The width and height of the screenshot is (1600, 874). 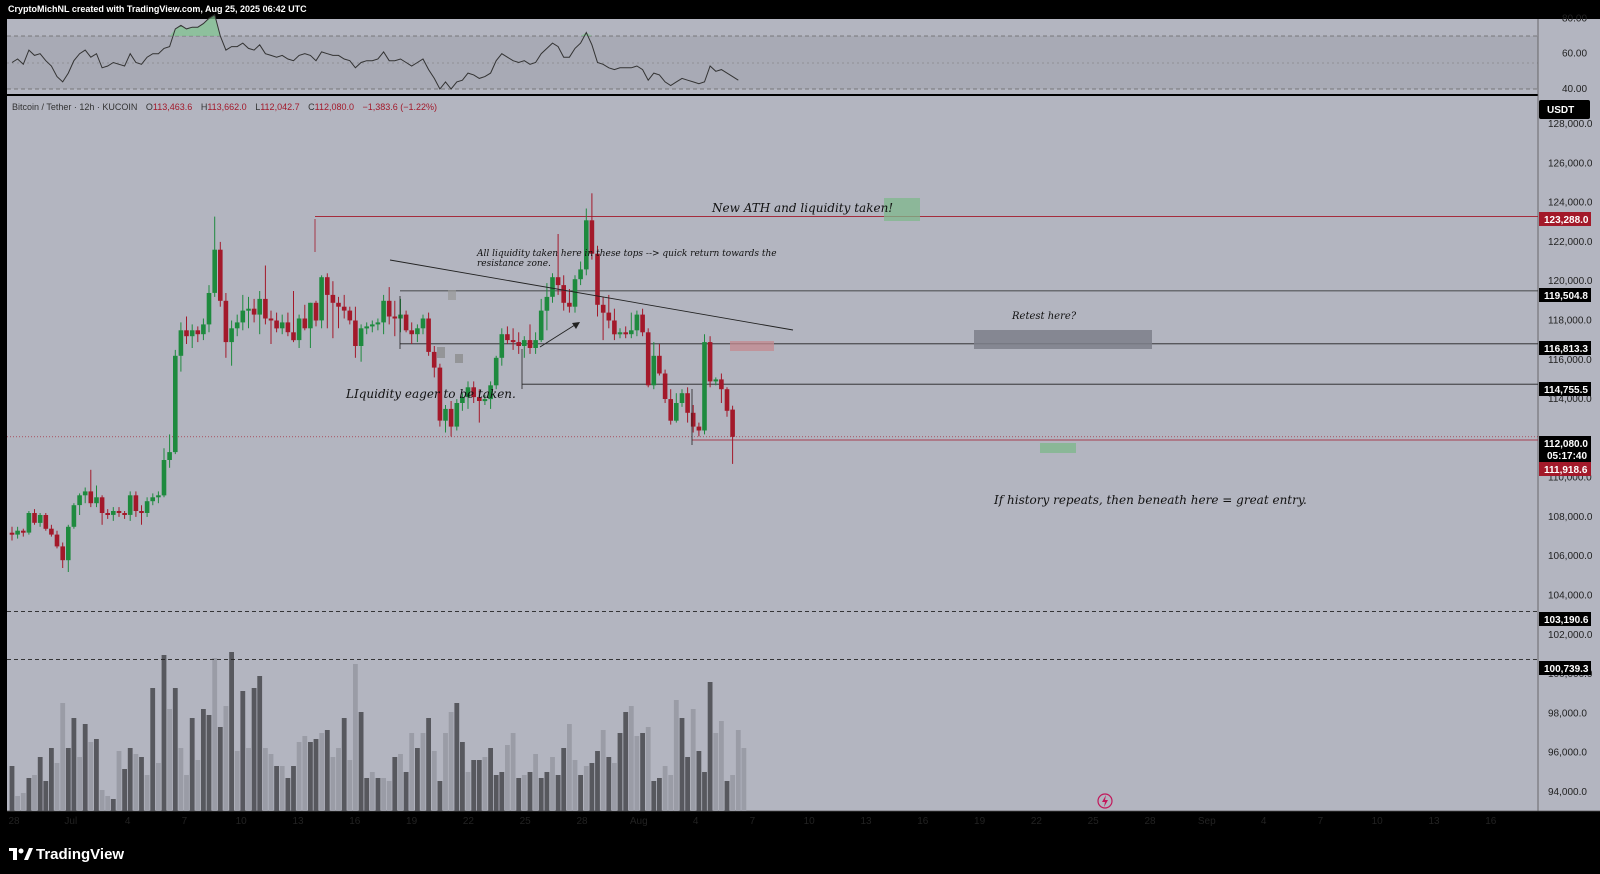 What do you see at coordinates (66, 854) in the screenshot?
I see `tradingview-logo: TradingView` at bounding box center [66, 854].